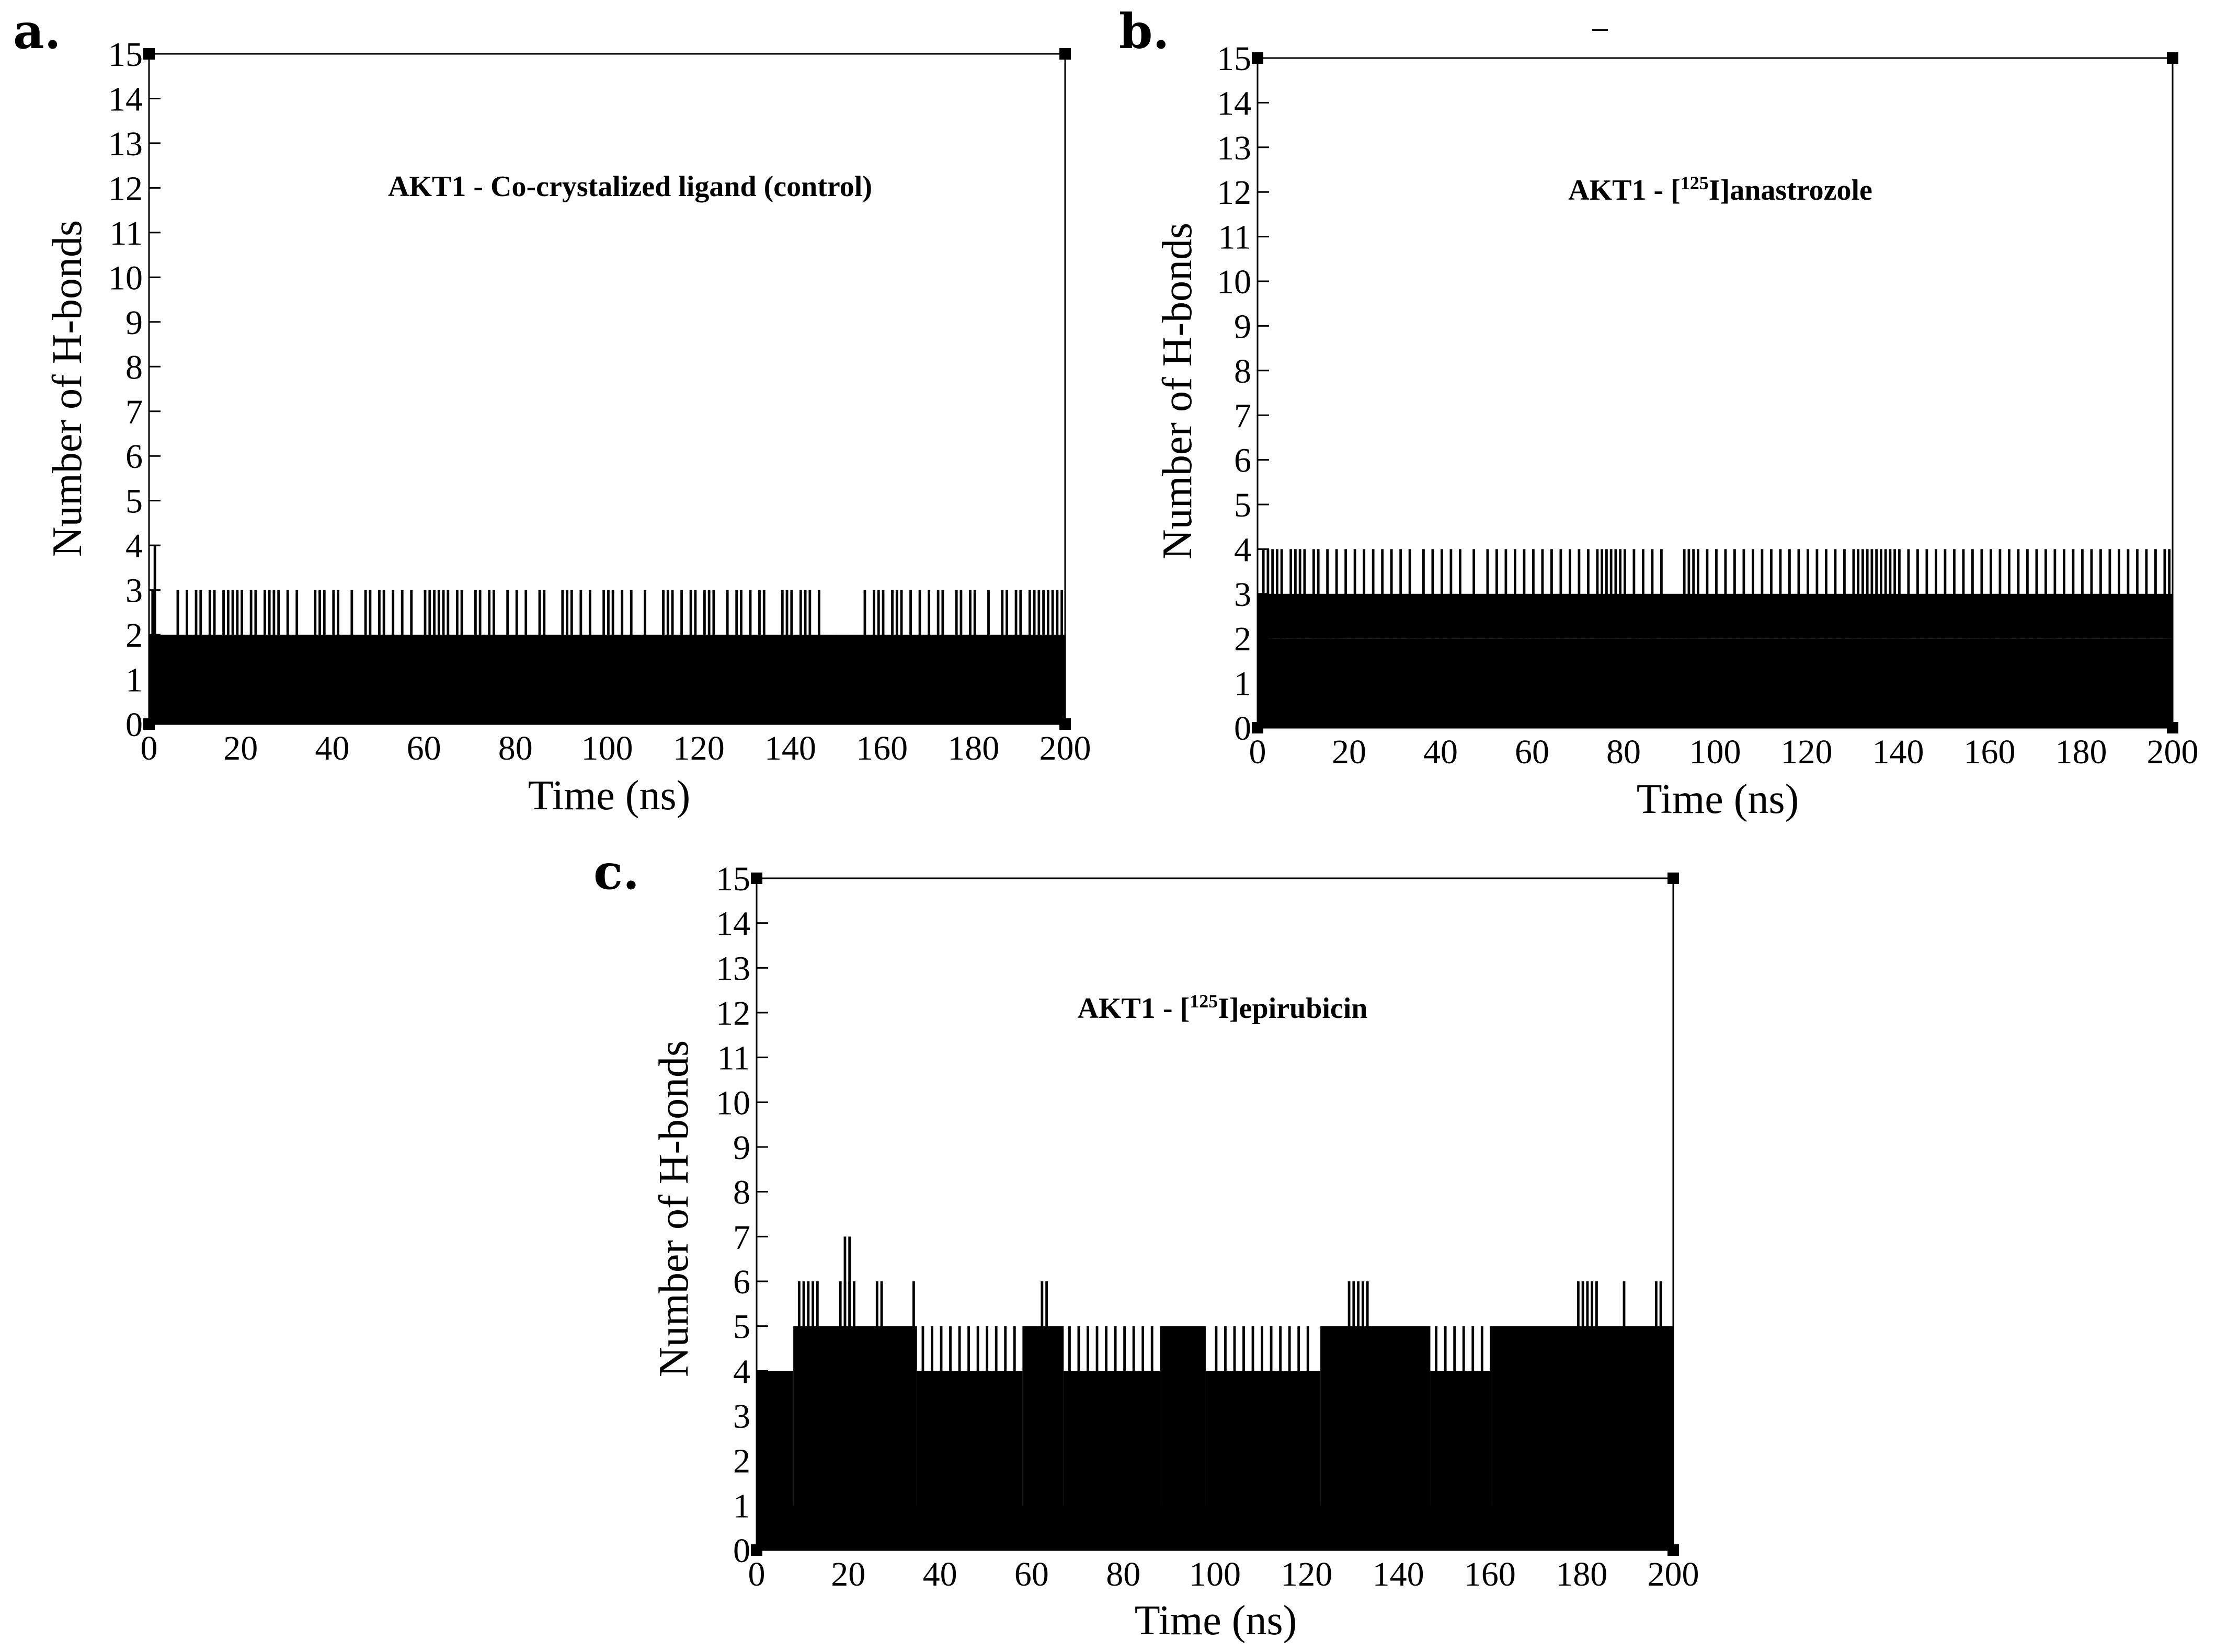 The height and width of the screenshot is (1652, 2216). I want to click on y-tick-label-c-13: 13, so click(733, 968).